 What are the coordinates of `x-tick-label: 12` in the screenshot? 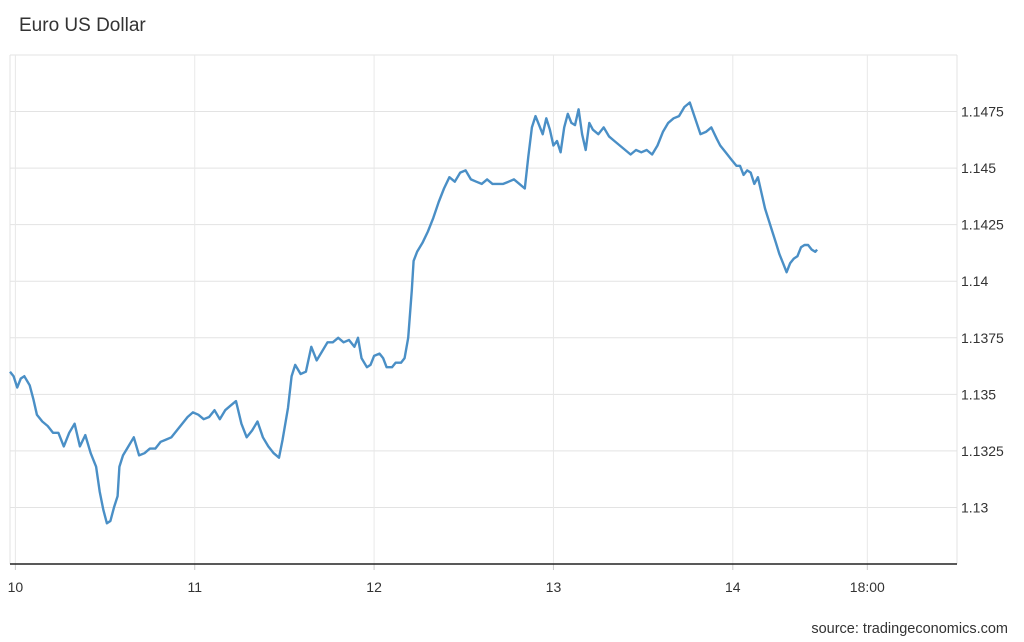 It's located at (374, 587).